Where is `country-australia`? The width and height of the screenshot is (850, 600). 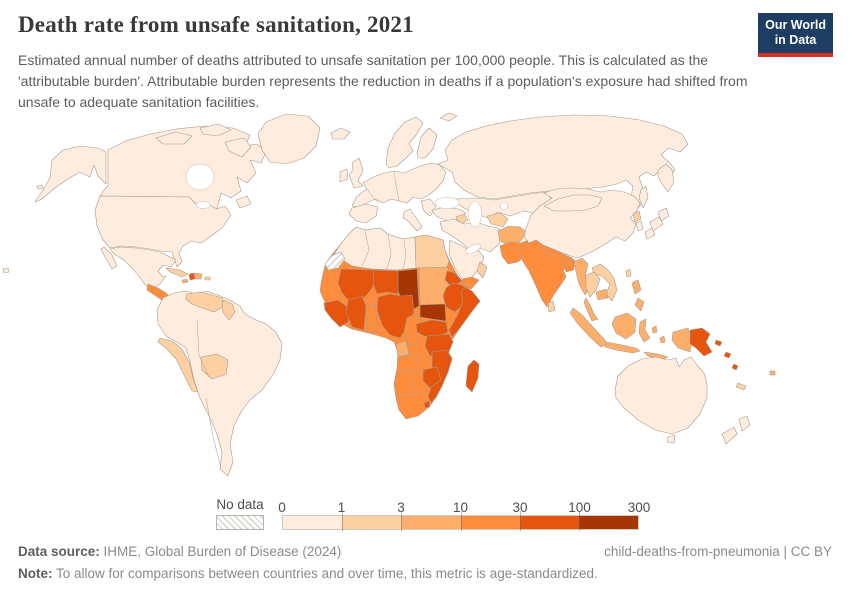 country-australia is located at coordinates (661, 395).